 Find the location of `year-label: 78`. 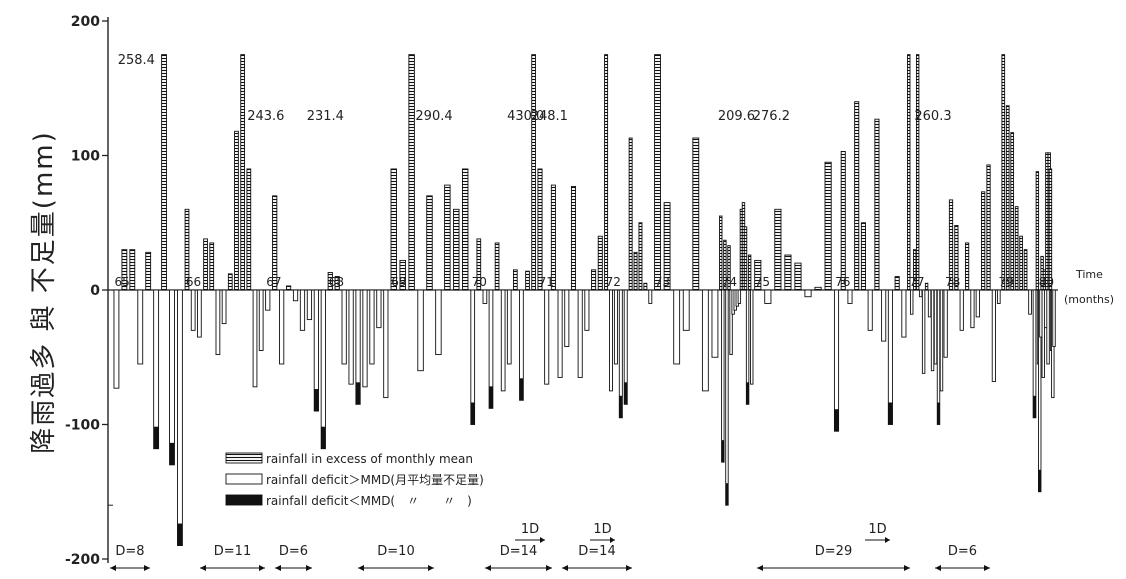

year-label: 78 is located at coordinates (952, 282).